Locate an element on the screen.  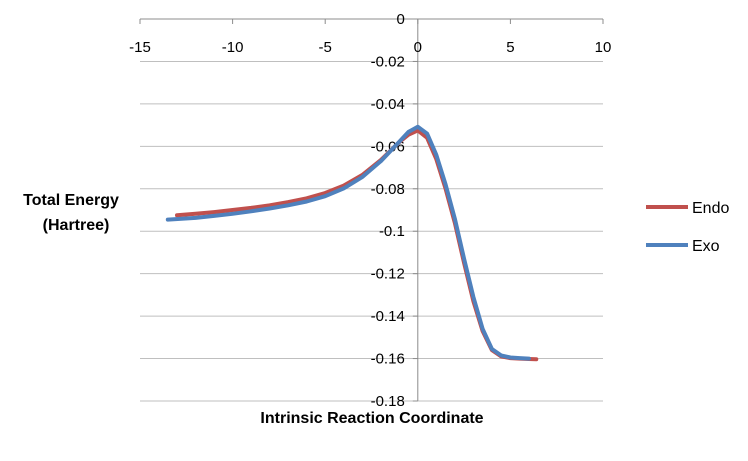
y-tick-label-5: -0.1 is located at coordinates (392, 231).